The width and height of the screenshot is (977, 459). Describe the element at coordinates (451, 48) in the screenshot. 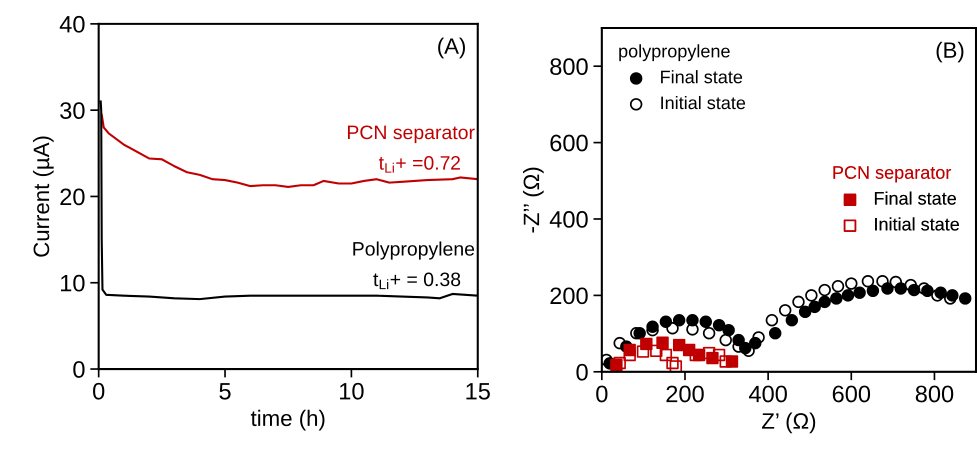

I see `annotation: (A)` at that location.